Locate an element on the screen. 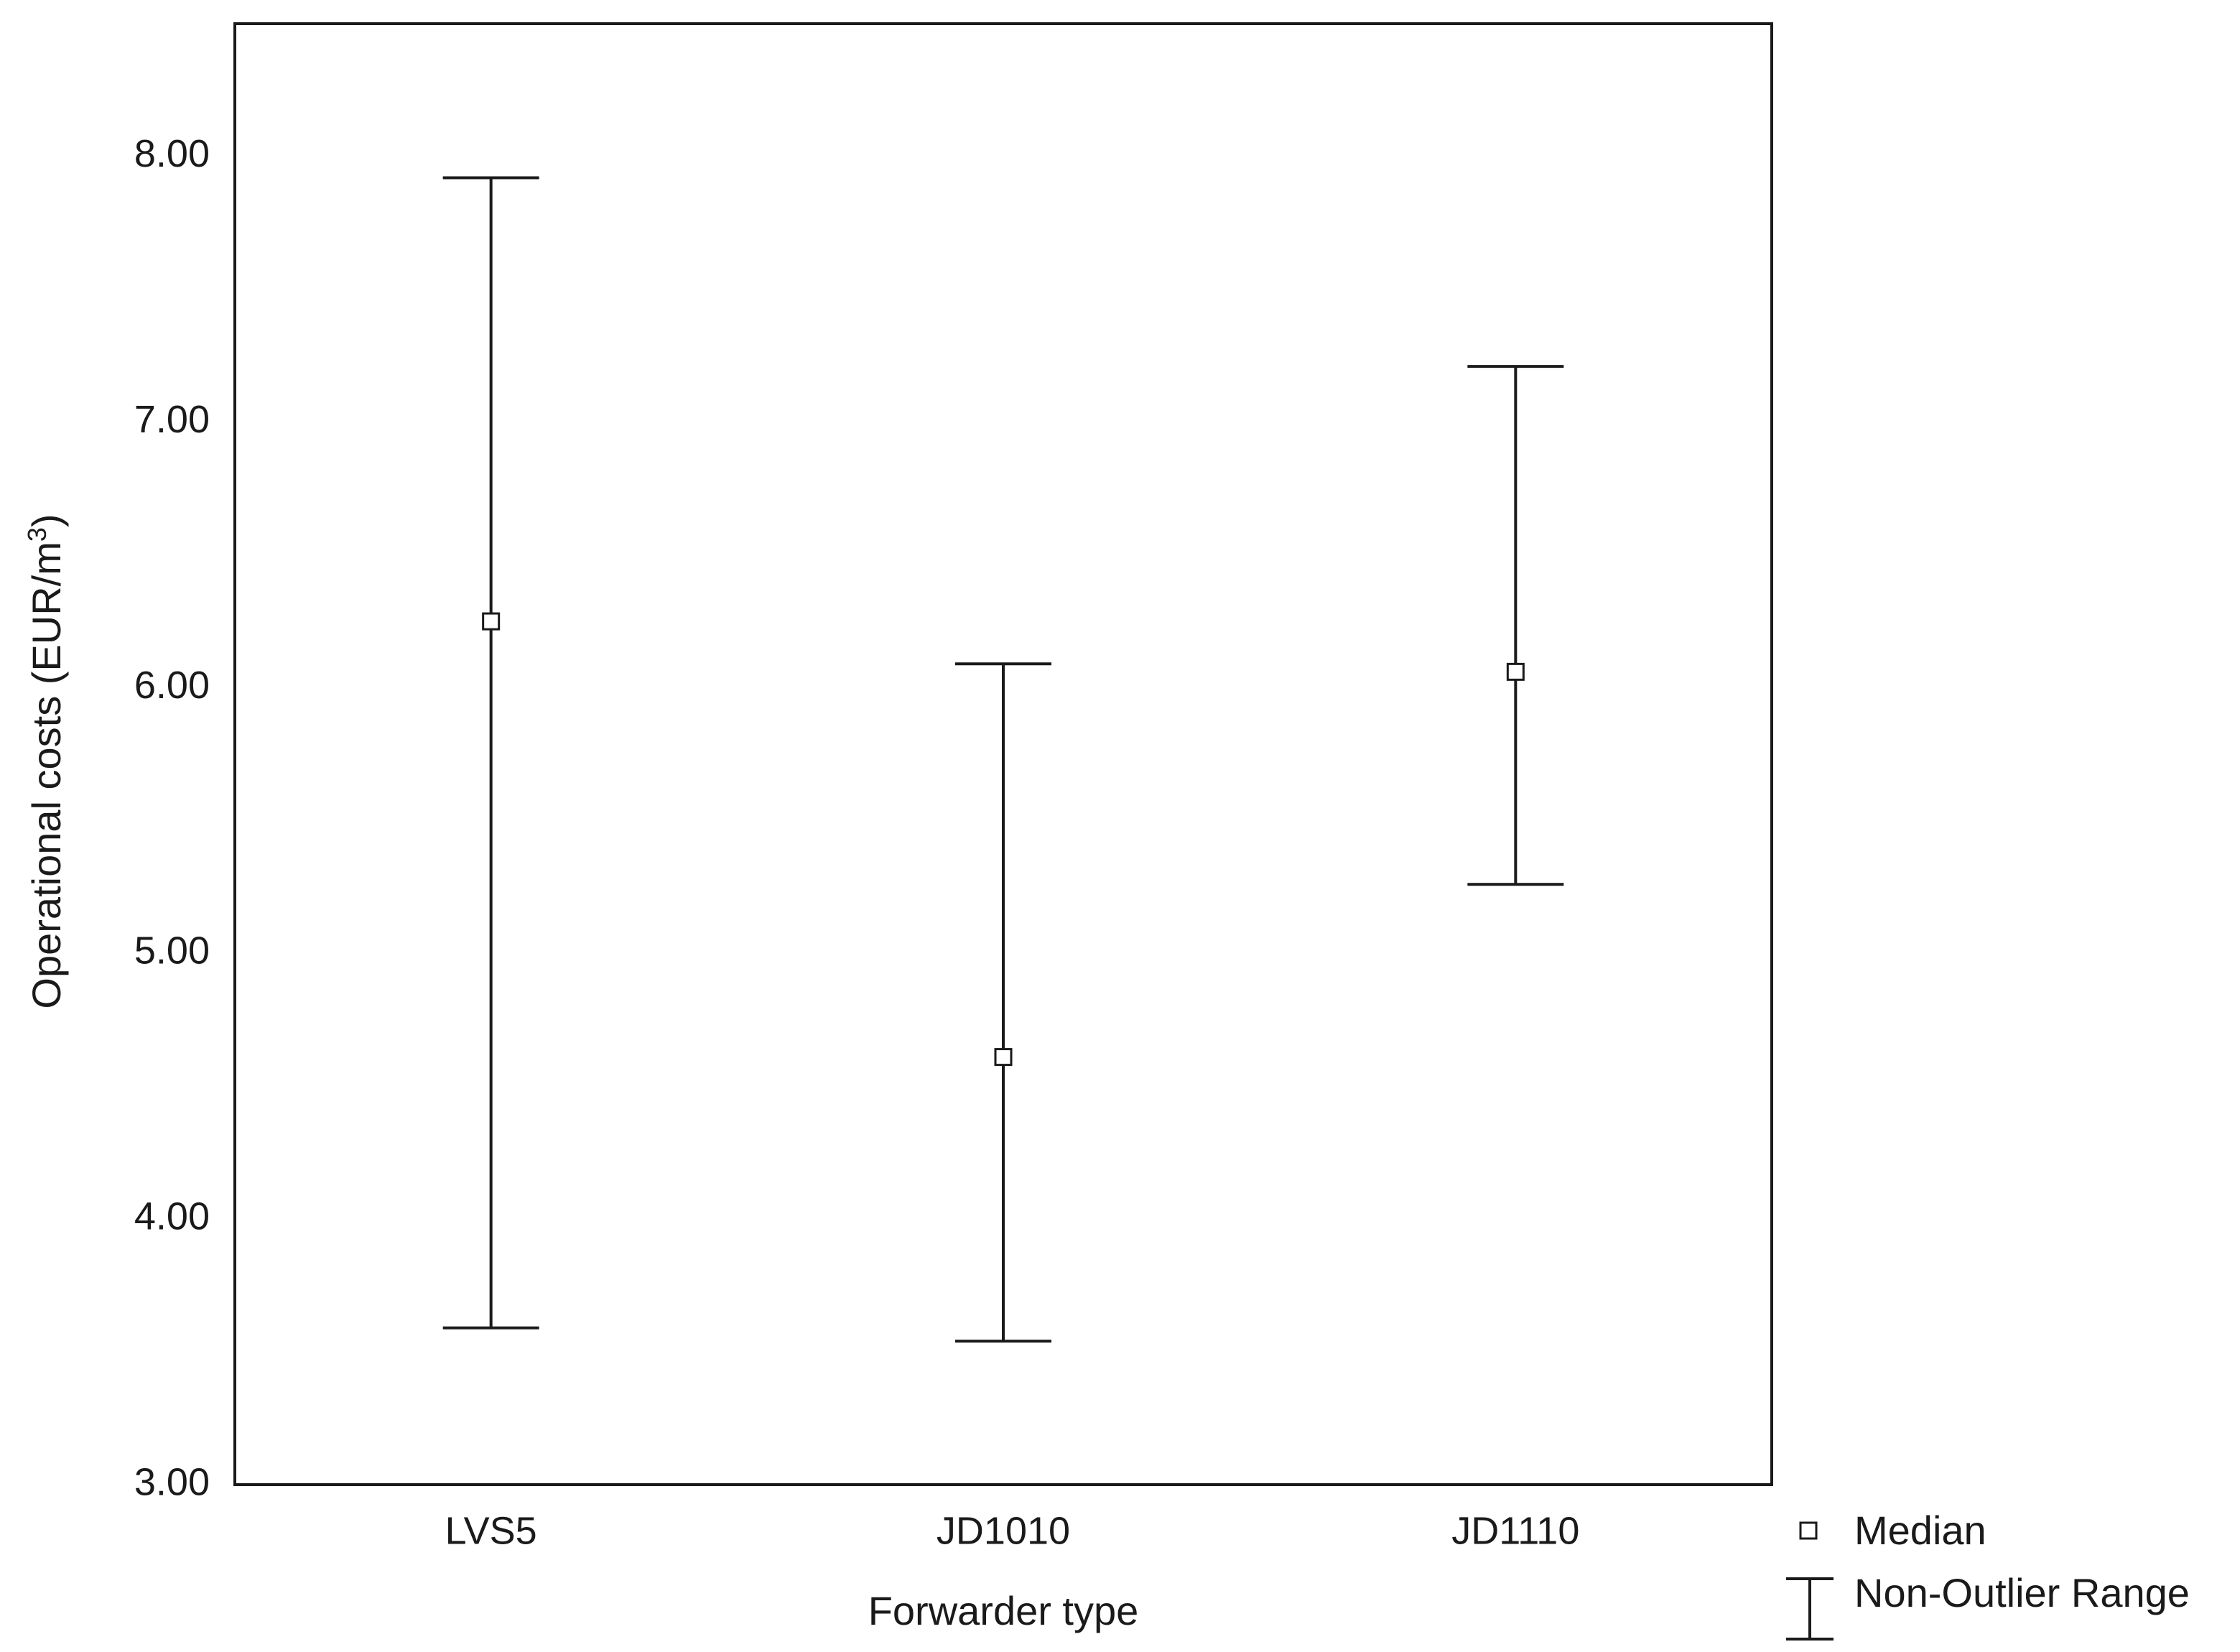  range-whisker-jd1110 is located at coordinates (1515, 625).